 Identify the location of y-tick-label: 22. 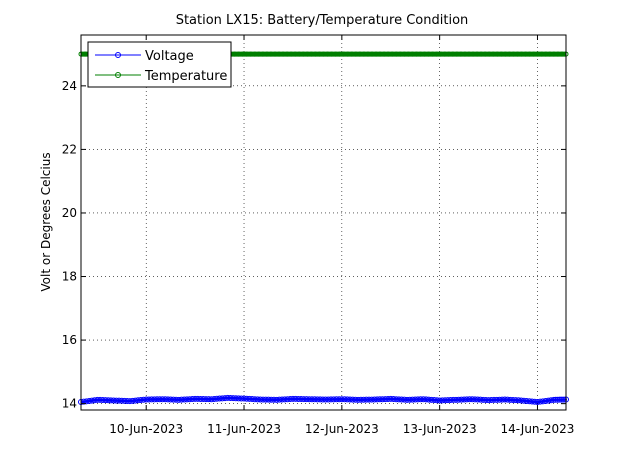
(69, 149).